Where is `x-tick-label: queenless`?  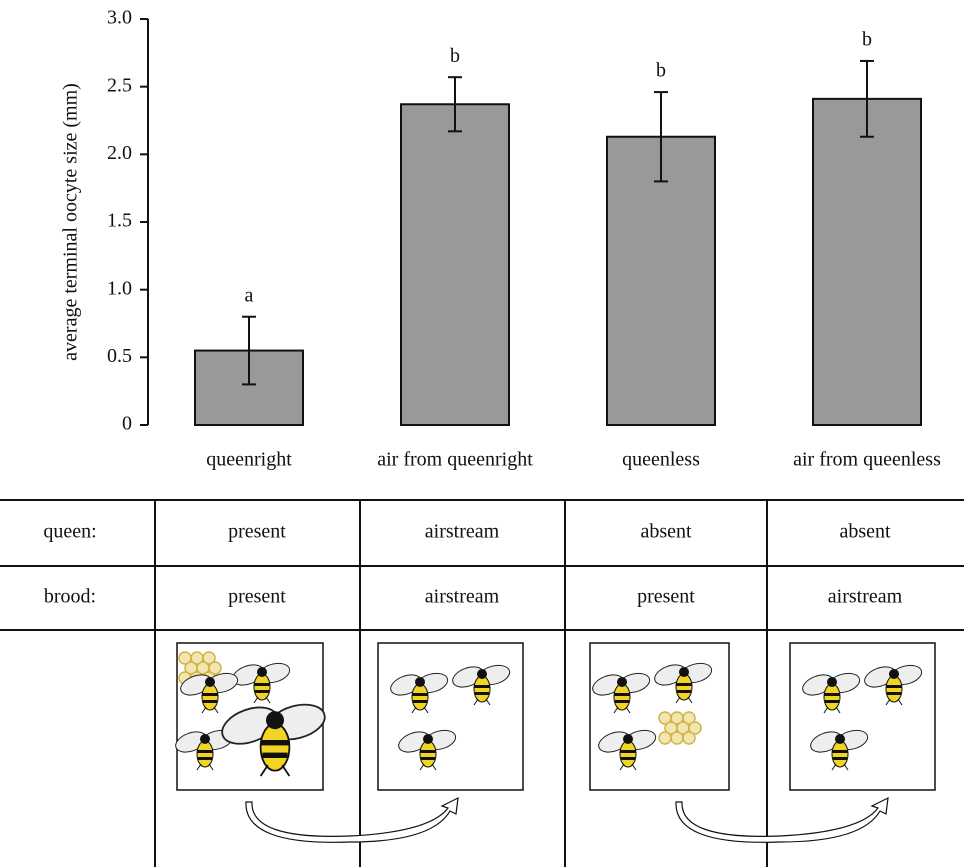 x-tick-label: queenless is located at coordinates (661, 460).